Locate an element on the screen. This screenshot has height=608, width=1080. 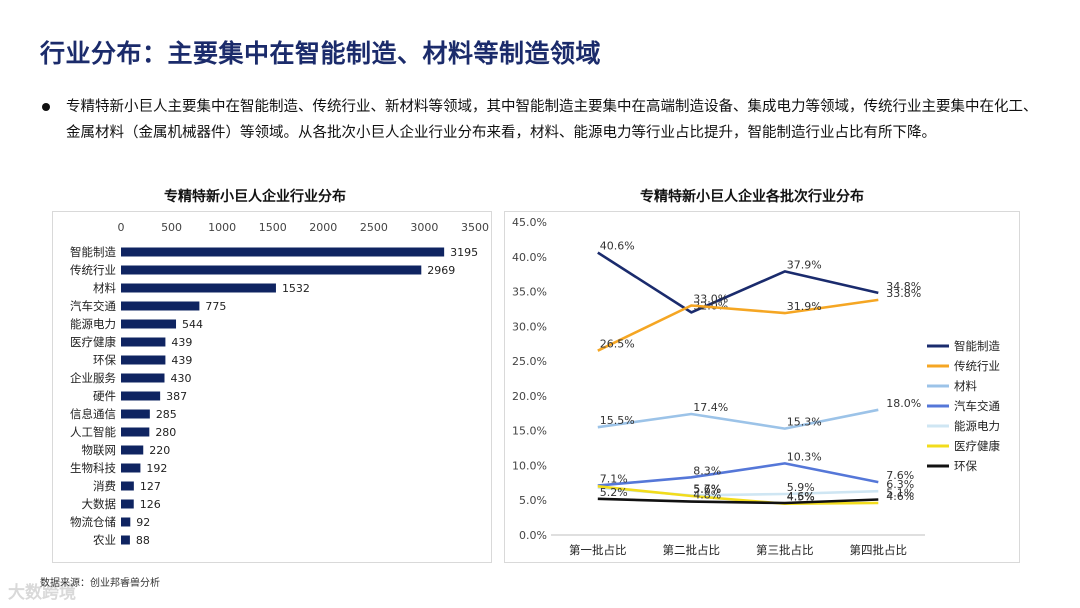
data-label: 127 is located at coordinates (150, 486).